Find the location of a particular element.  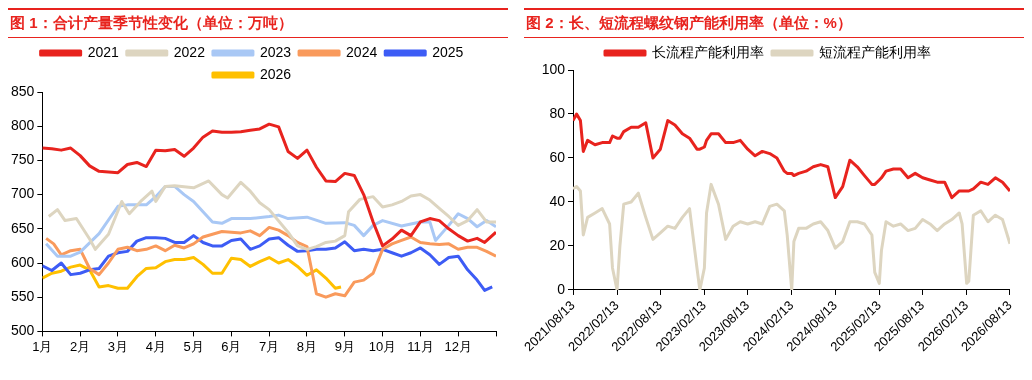

legend-label: 2023 is located at coordinates (275, 51).